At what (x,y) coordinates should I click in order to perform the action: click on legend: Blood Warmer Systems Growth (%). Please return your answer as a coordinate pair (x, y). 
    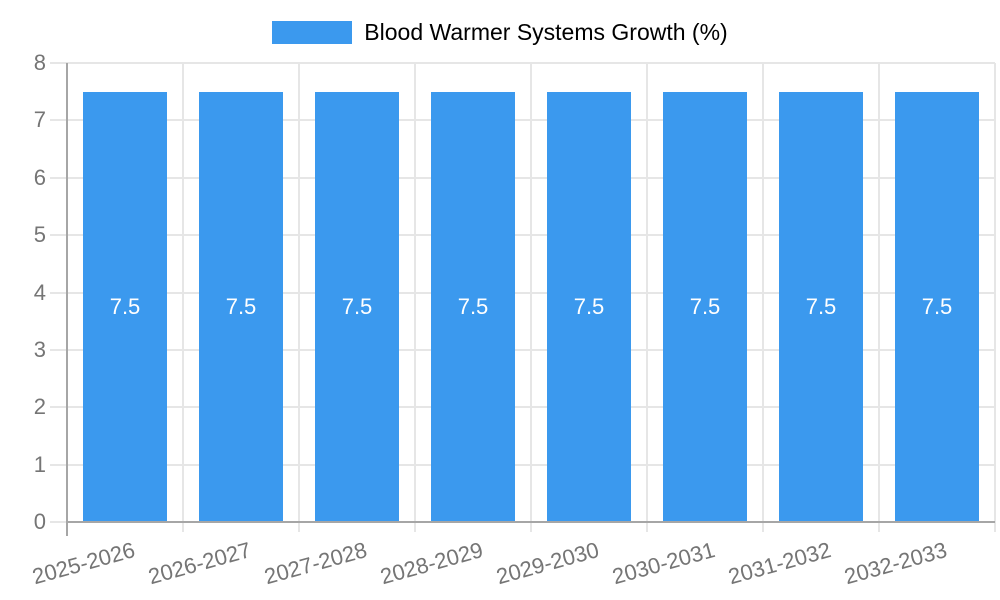
    Looking at the image, I should click on (500, 32).